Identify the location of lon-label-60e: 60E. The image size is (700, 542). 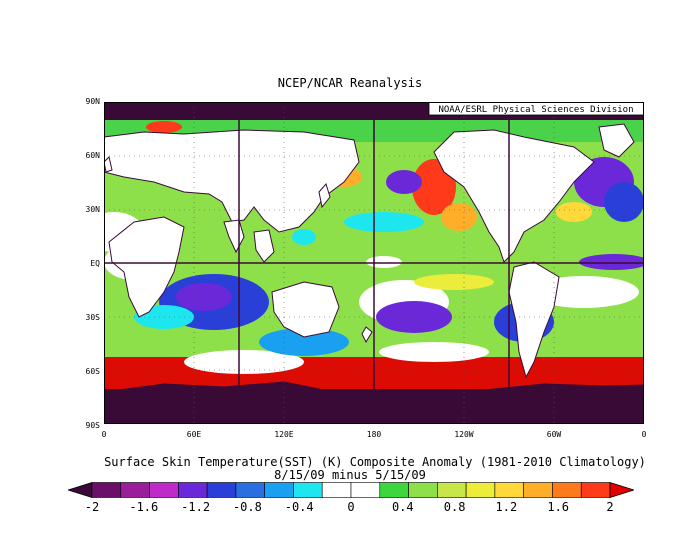
(194, 434).